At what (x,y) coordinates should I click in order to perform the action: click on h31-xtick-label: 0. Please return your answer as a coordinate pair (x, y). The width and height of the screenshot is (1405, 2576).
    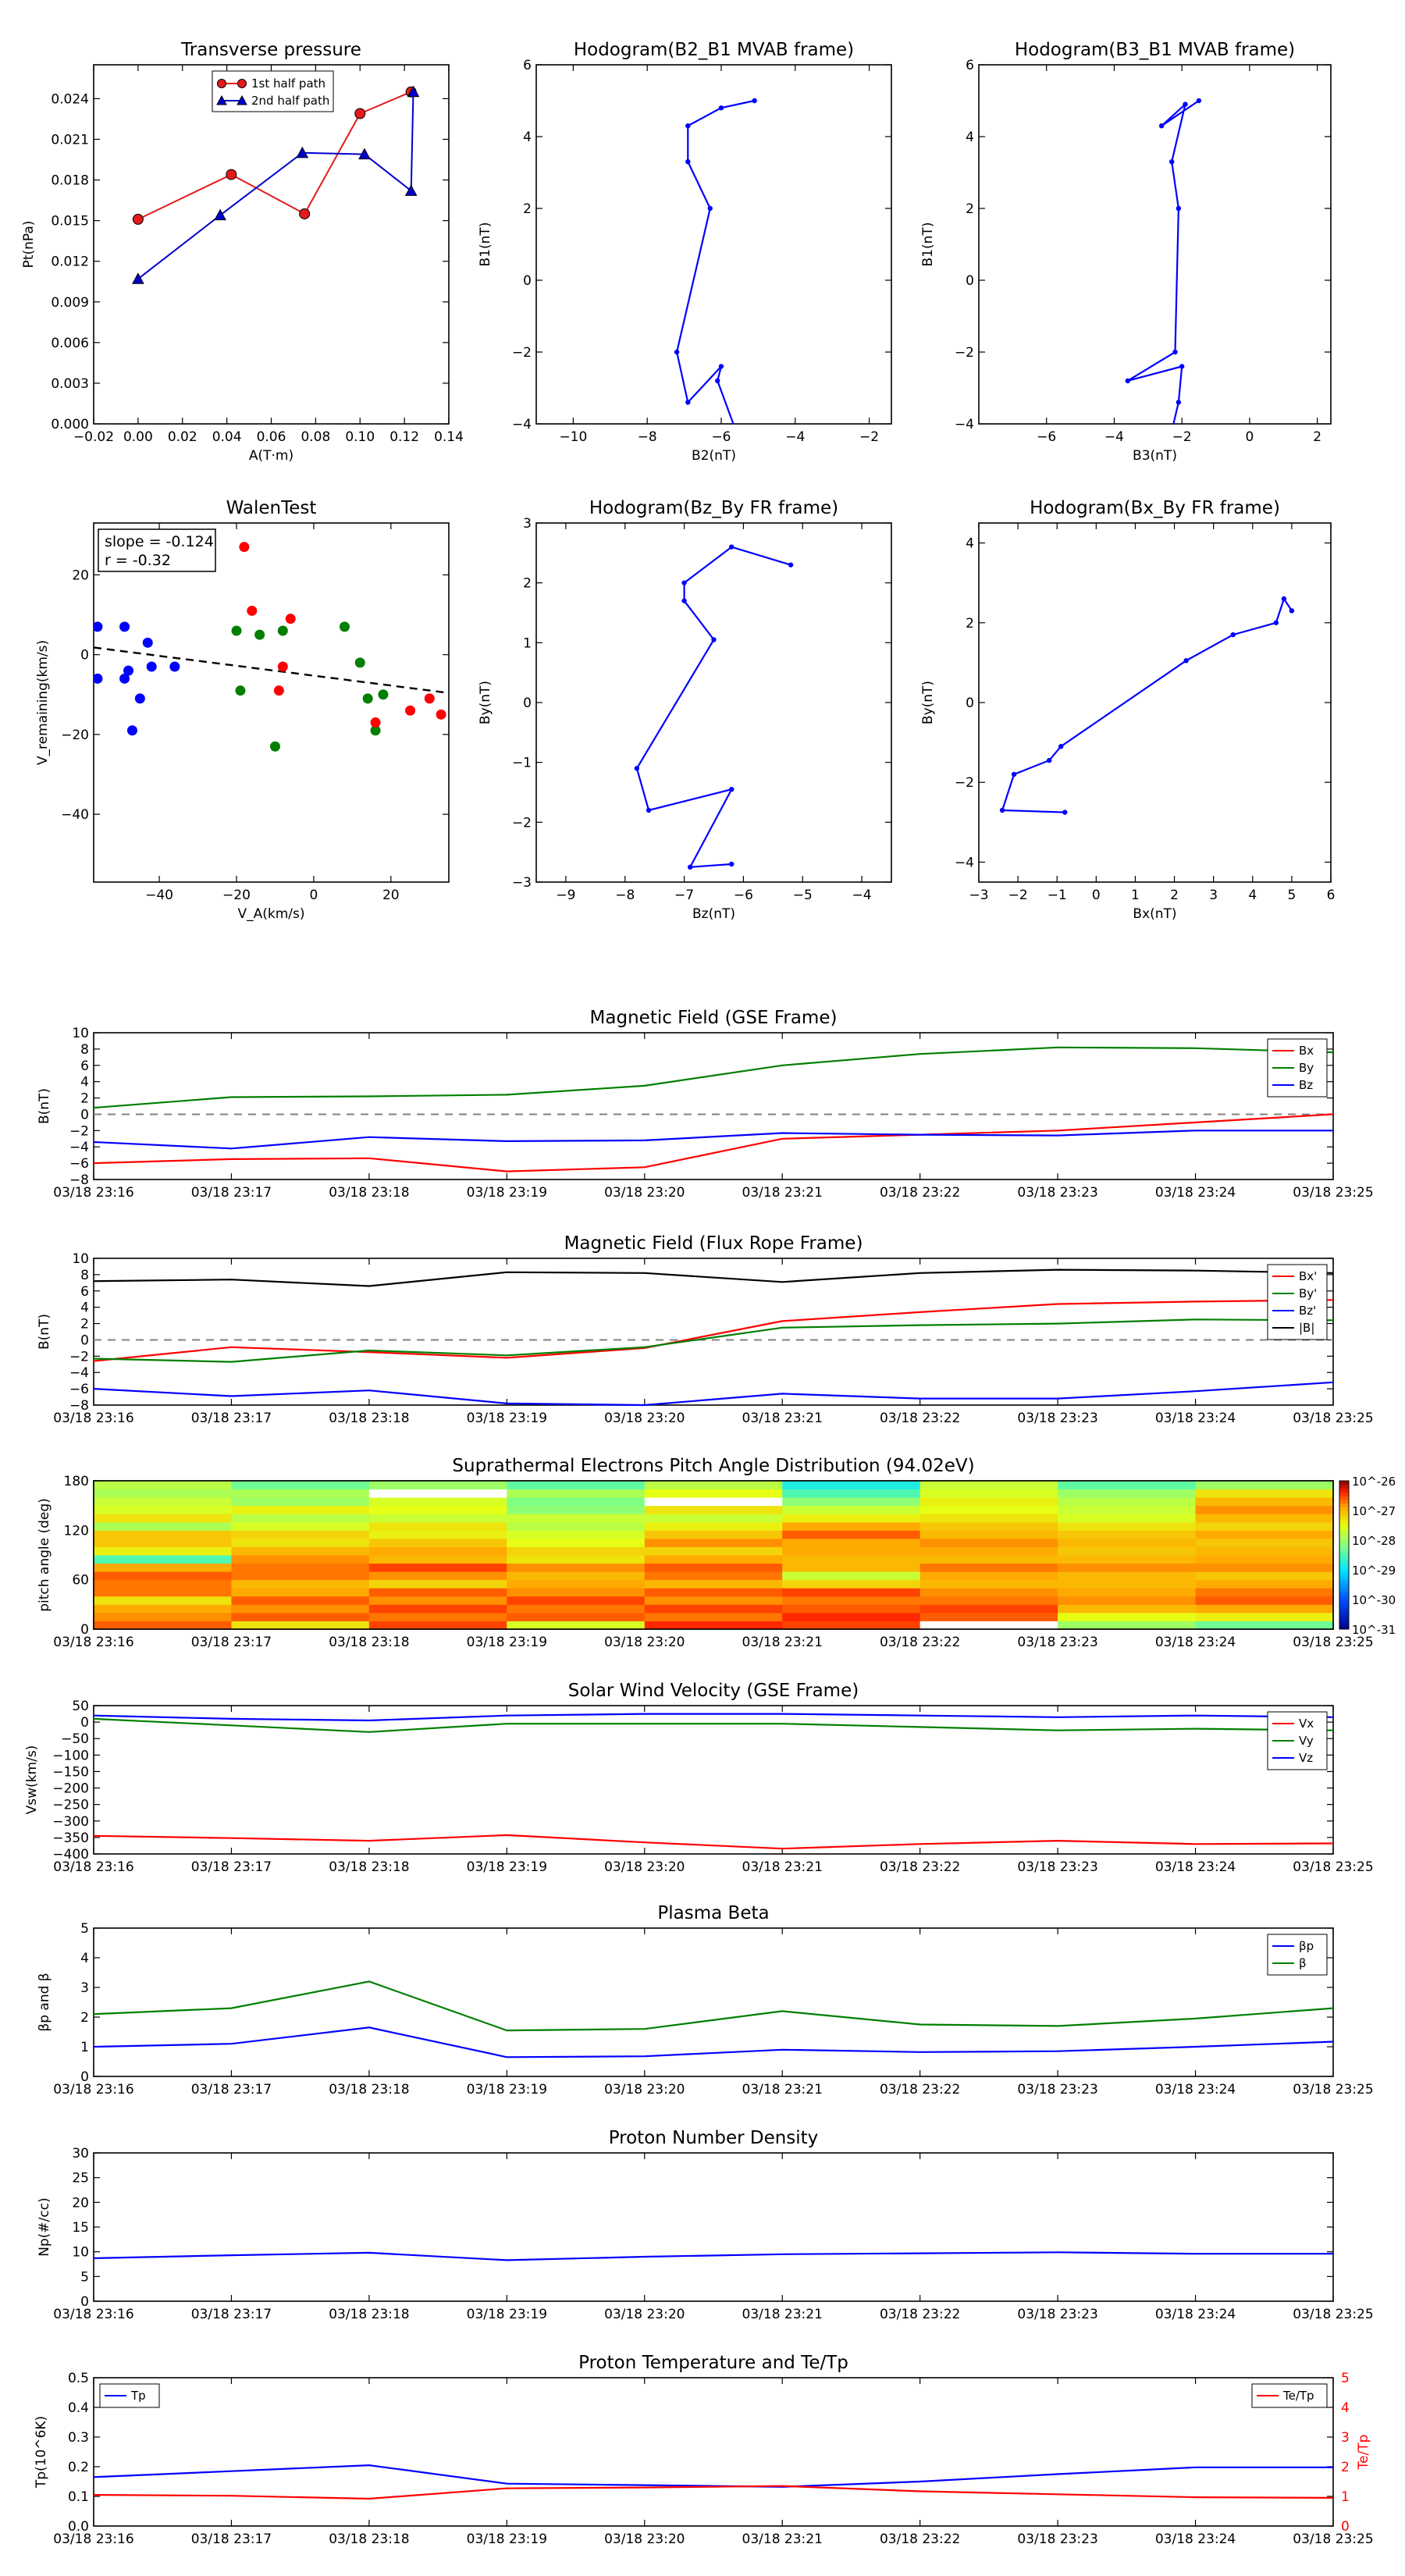
    Looking at the image, I should click on (1250, 437).